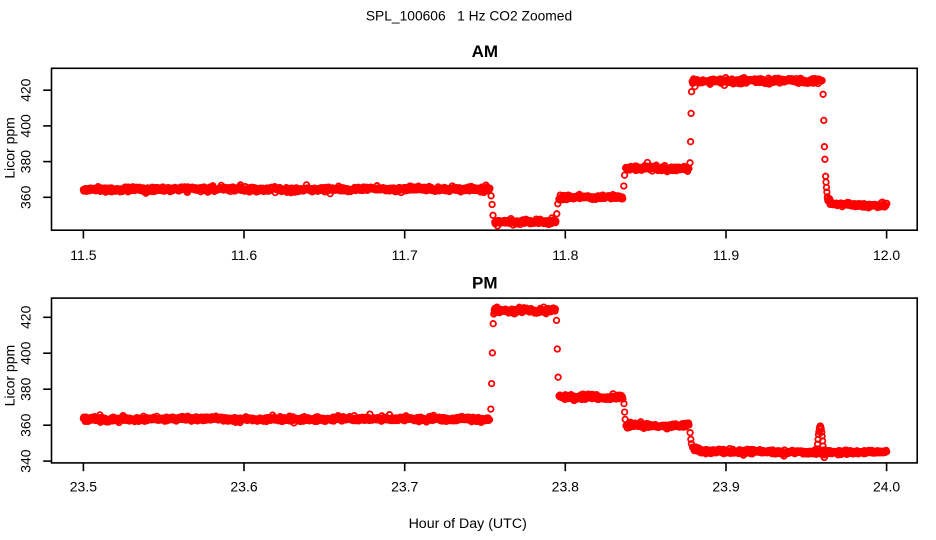 Image resolution: width=936 pixels, height=540 pixels. Describe the element at coordinates (244, 255) in the screenshot. I see `svg-text: 11.6` at that location.